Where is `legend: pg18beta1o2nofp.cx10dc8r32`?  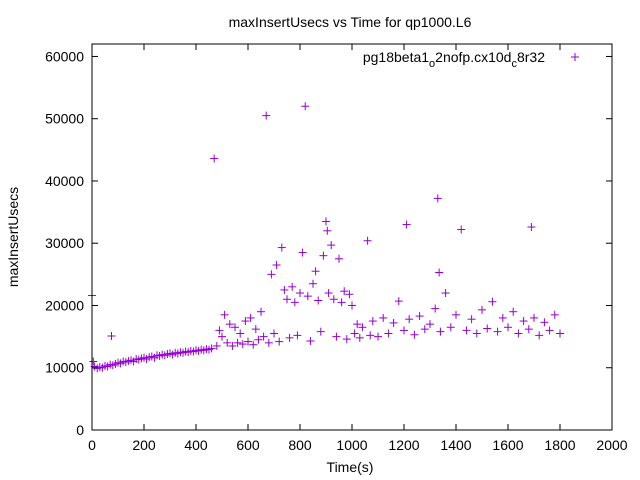
legend: pg18beta1o2nofp.cx10dc8r32 is located at coordinates (471, 59).